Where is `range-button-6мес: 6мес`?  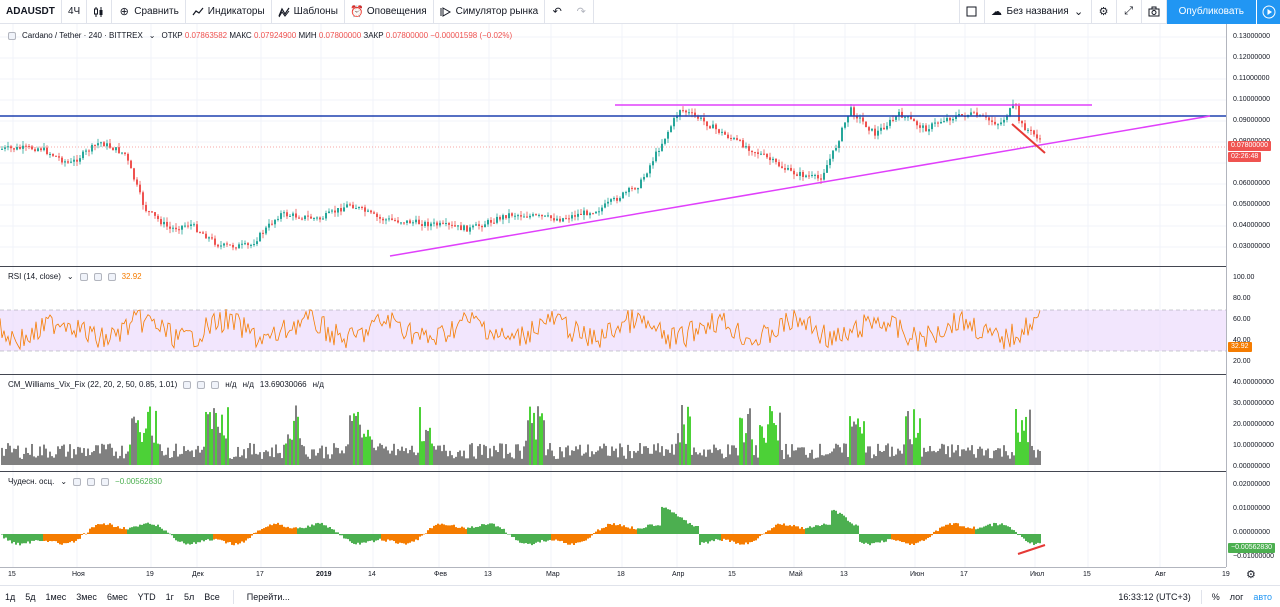
range-button-6мес: 6мес is located at coordinates (117, 596).